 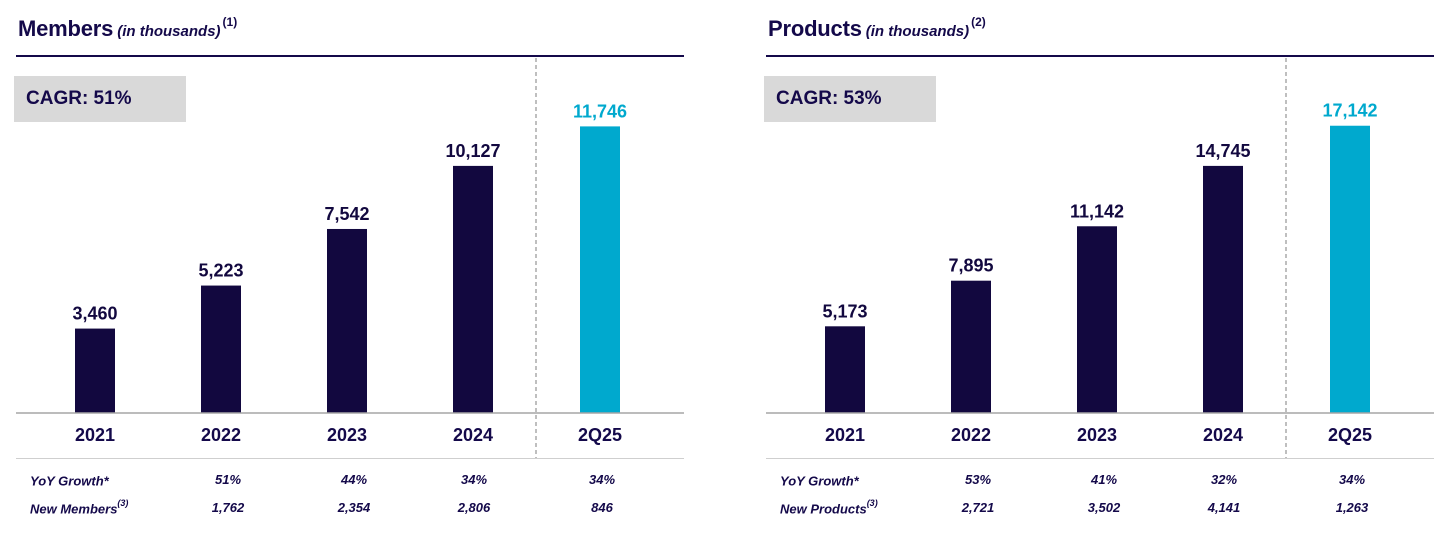 I want to click on products-new-2022: 2,721, so click(x=978, y=507).